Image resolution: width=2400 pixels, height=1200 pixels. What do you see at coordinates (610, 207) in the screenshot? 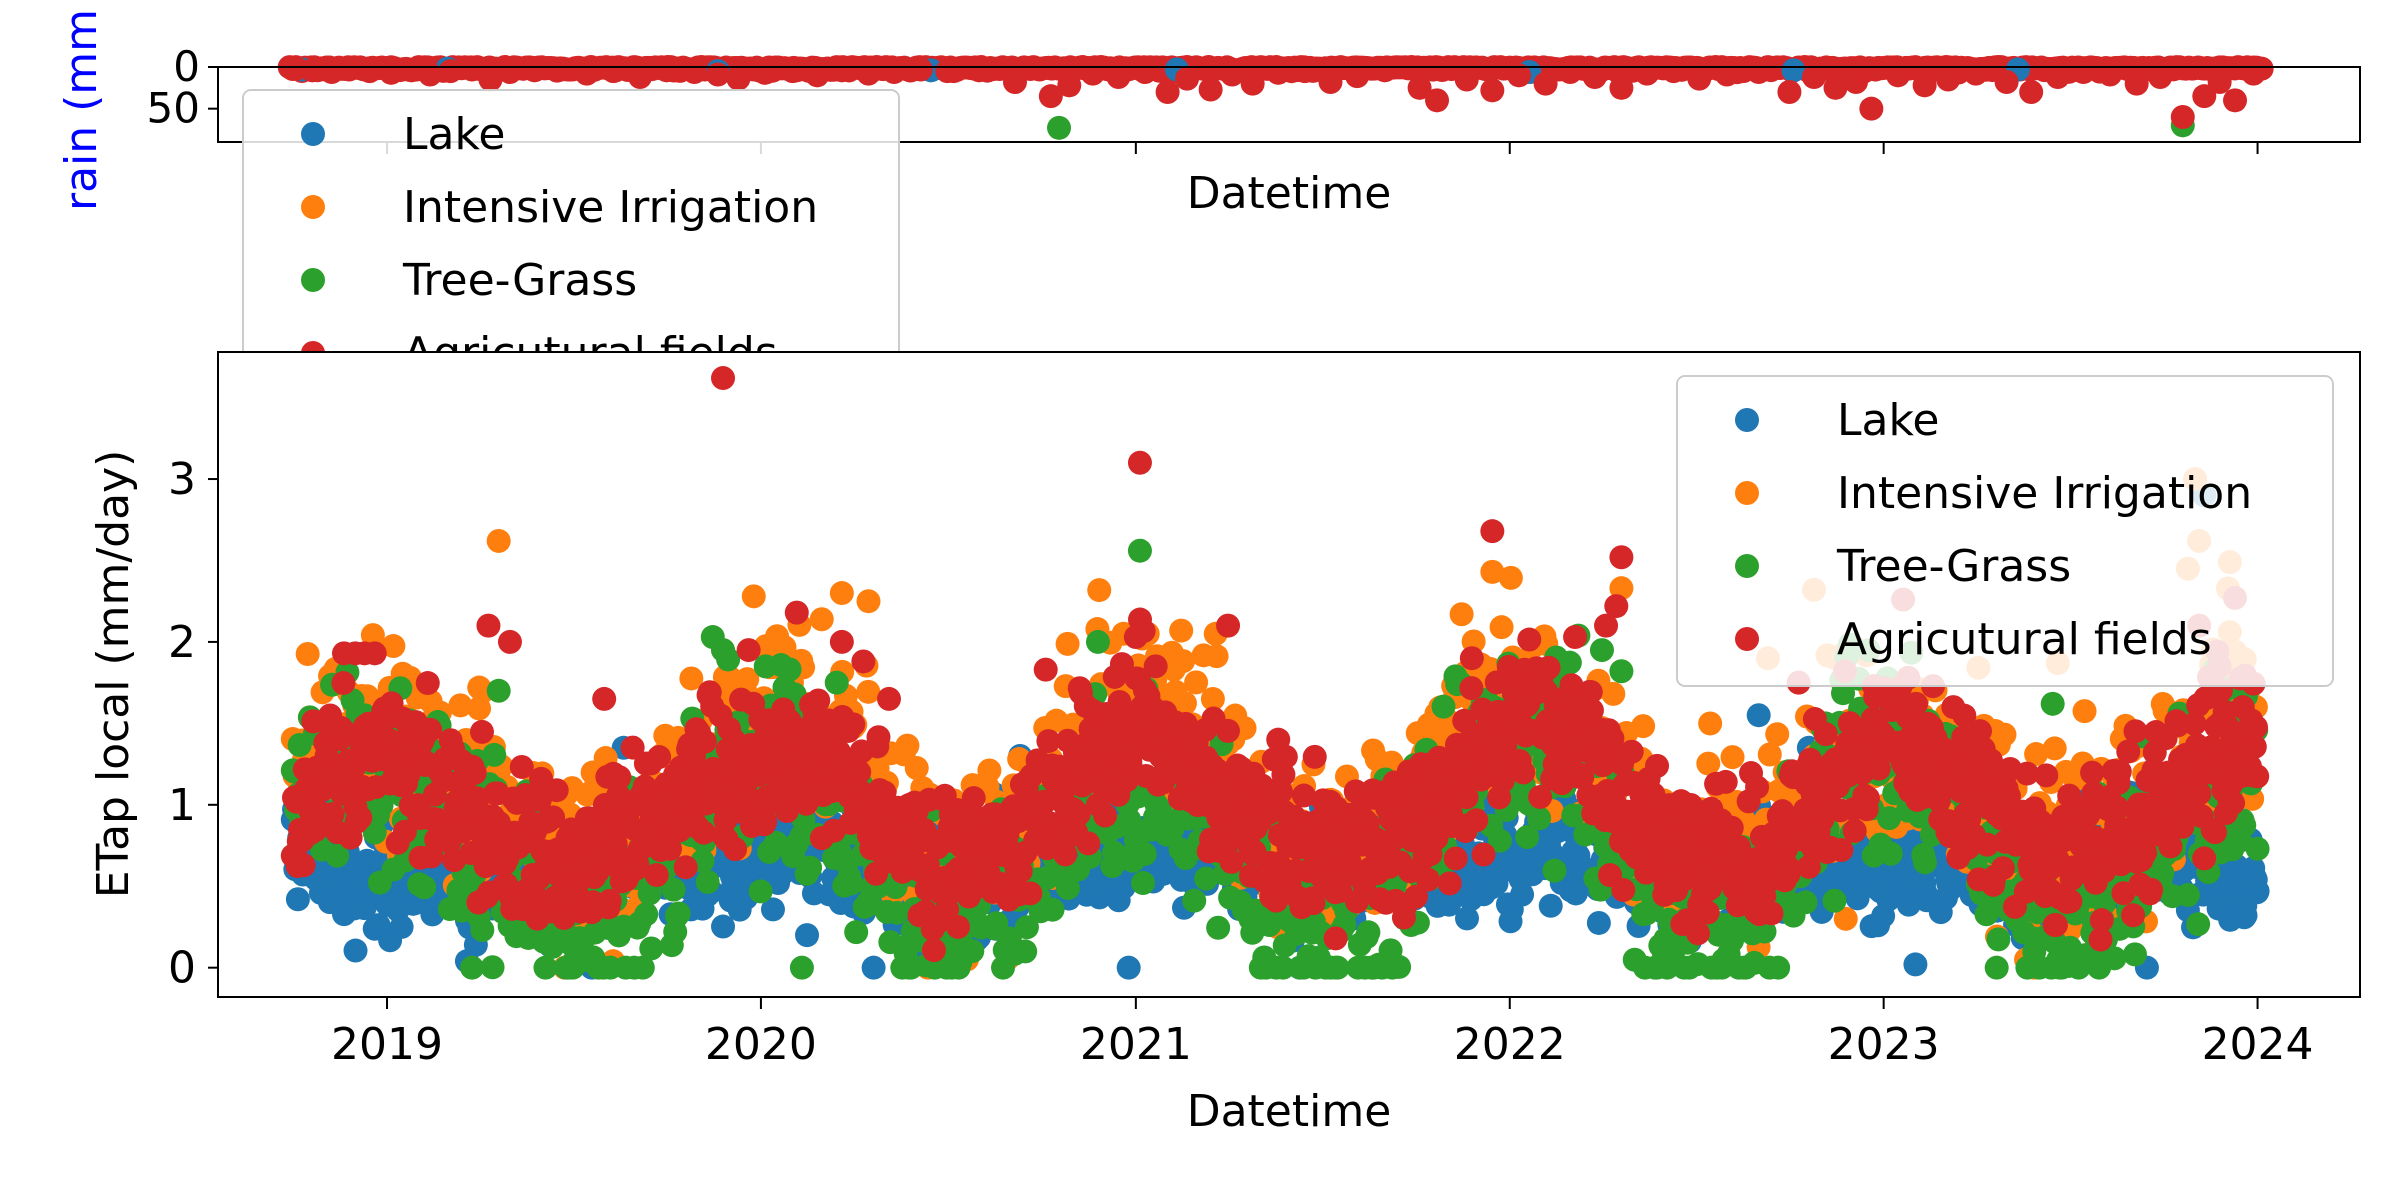
I see `legend-entry: Intensive Irrigation` at bounding box center [610, 207].